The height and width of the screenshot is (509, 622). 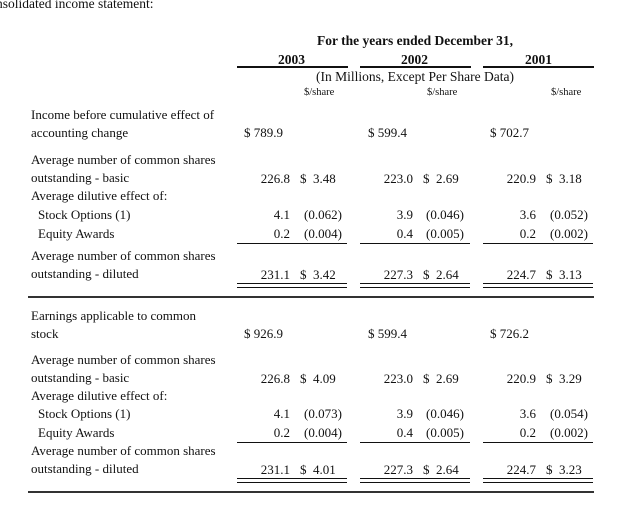 I want to click on basic-eps-2003: $ 4.09, so click(x=318, y=378).